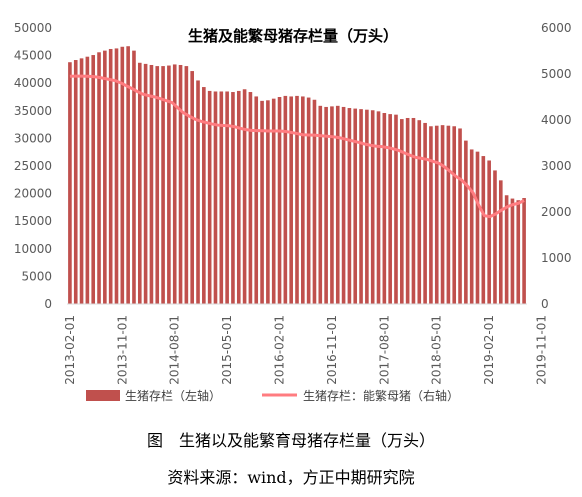  I want to click on y2-tick-label: 4000, so click(556, 120).